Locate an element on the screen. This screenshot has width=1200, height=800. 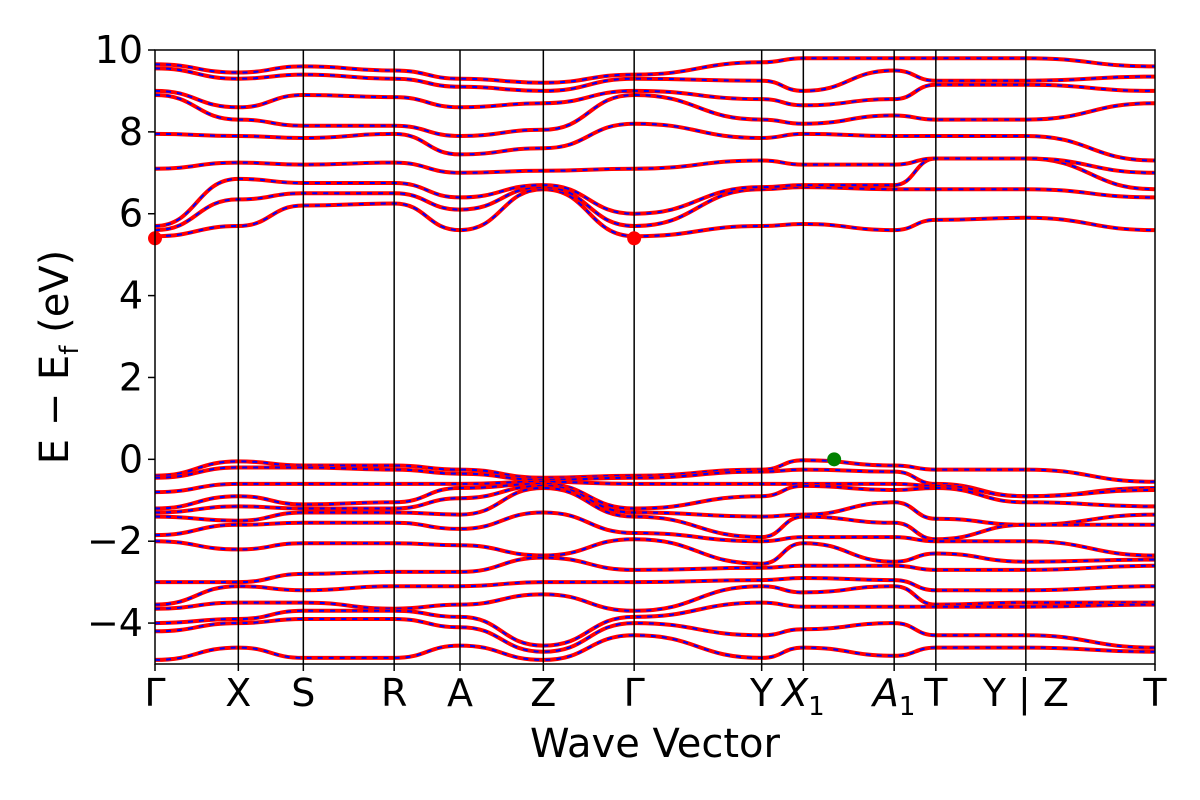
y-tick-label: 10 is located at coordinates (119, 50).